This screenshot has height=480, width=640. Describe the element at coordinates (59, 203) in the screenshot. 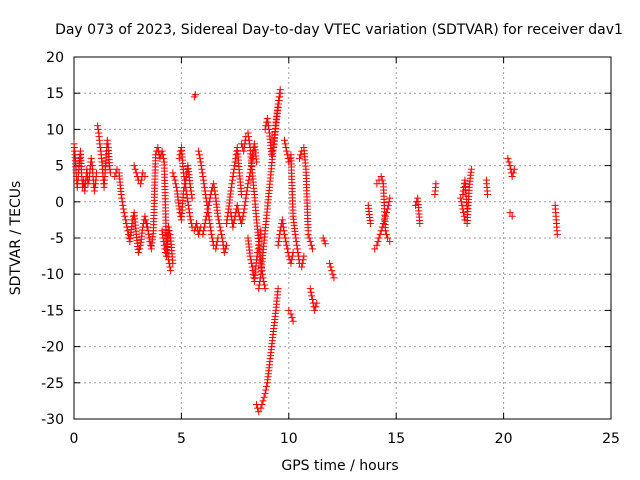

I see `y-tick-label: 0` at that location.